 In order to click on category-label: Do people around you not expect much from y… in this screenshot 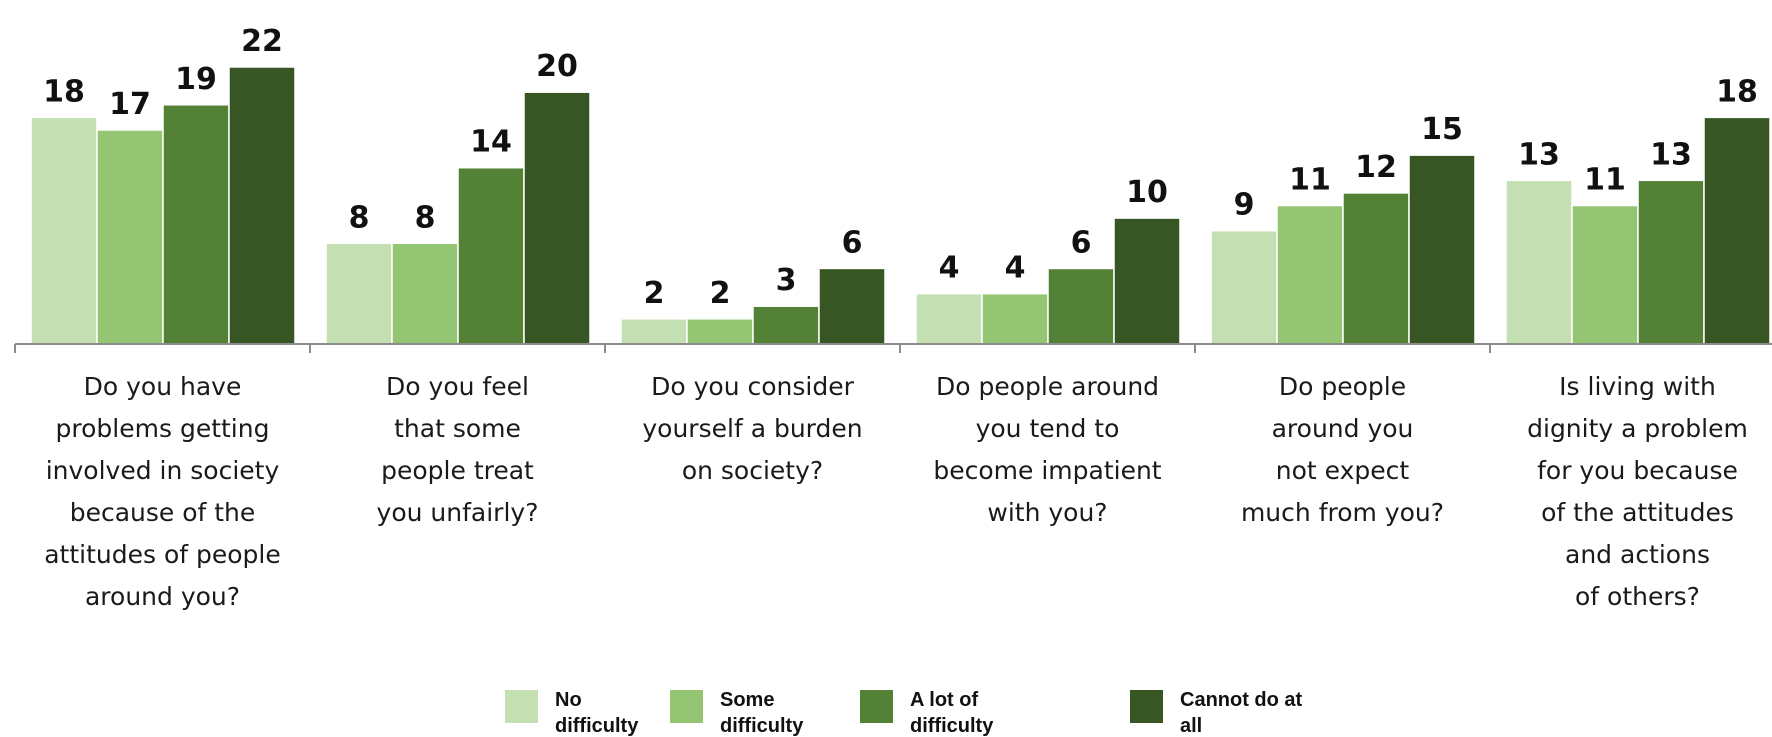, I will do `click(1342, 449)`.